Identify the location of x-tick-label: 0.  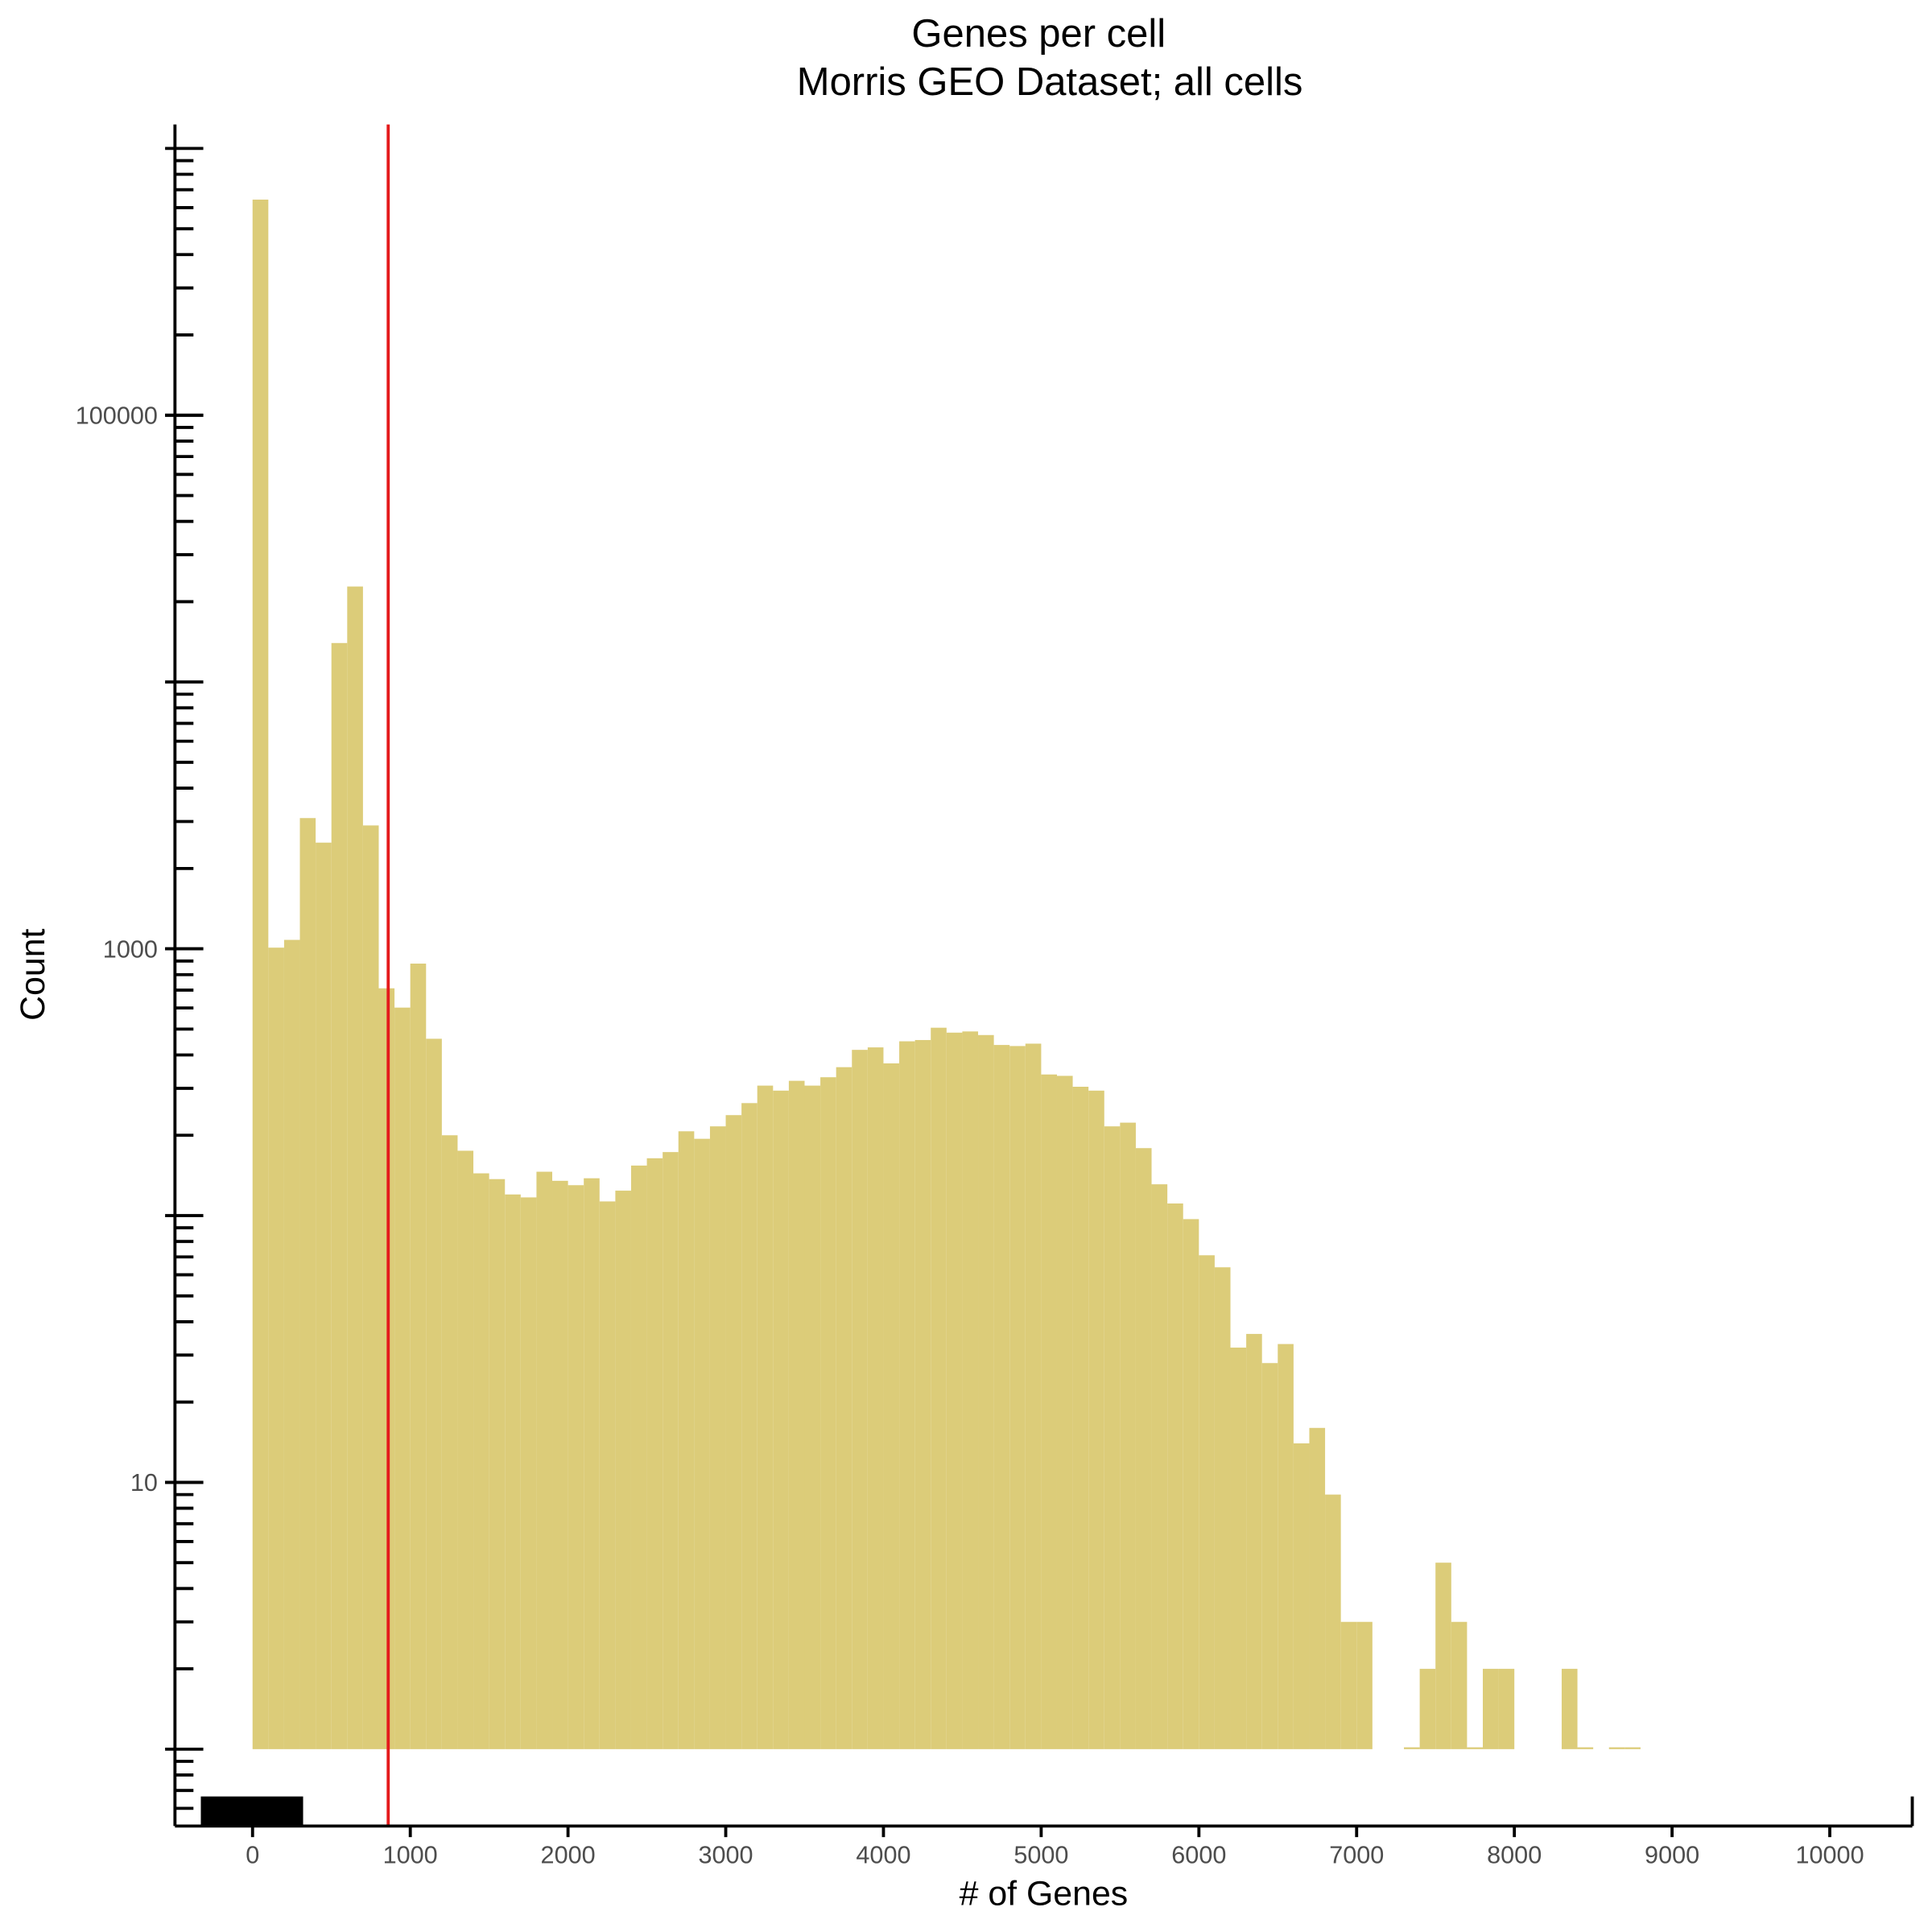
(252, 1854).